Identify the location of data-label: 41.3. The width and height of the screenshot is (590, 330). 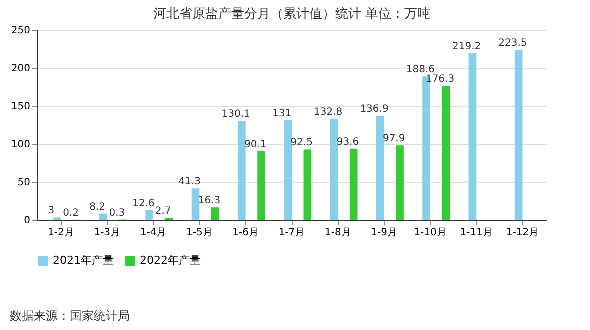
(190, 182).